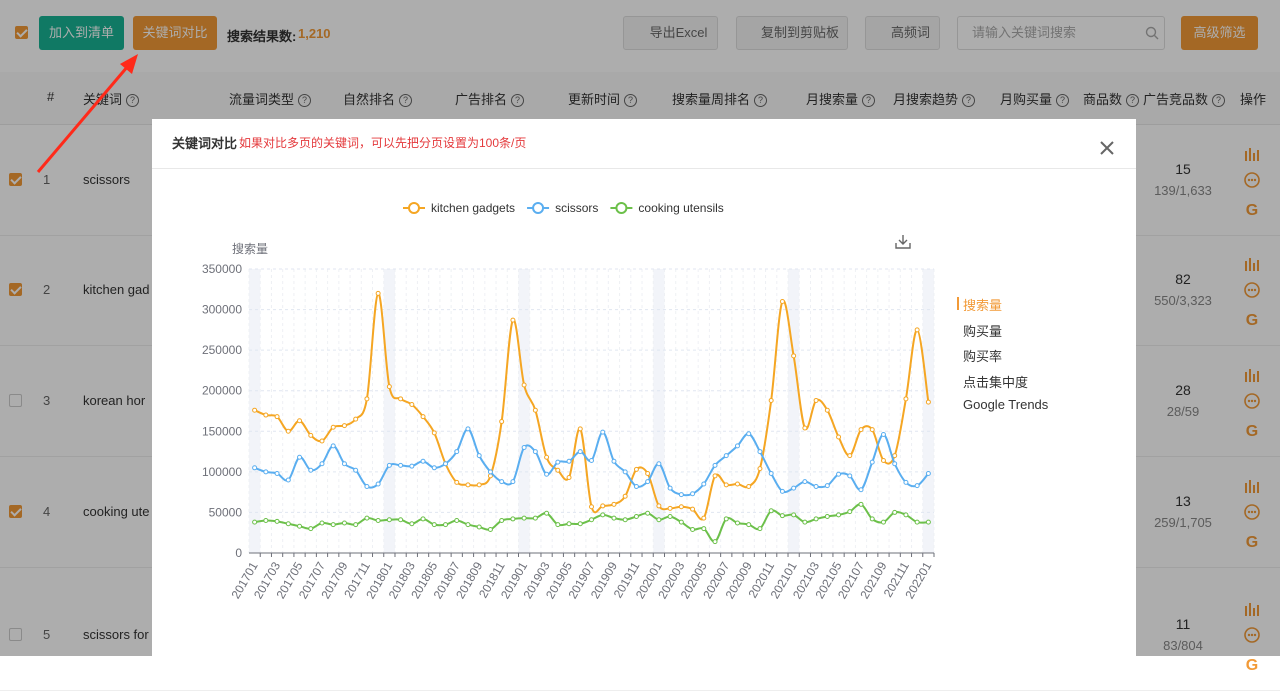 The image size is (1280, 691). Describe the element at coordinates (378, 98) in the screenshot. I see `header-cell: 自然排名?` at that location.